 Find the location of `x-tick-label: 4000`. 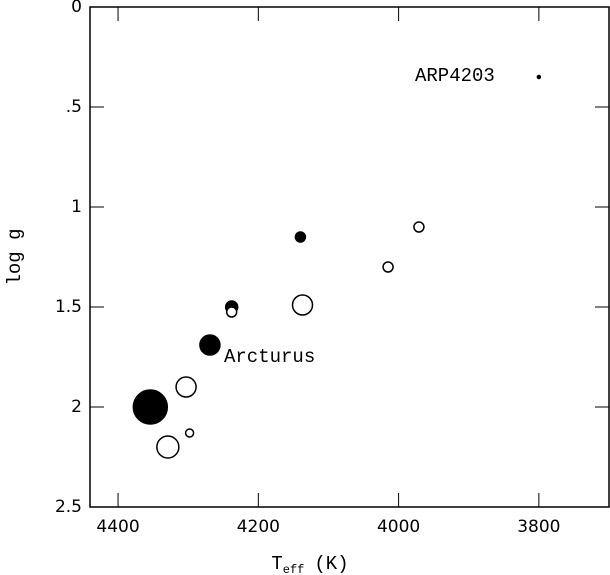

x-tick-label: 4000 is located at coordinates (398, 527).